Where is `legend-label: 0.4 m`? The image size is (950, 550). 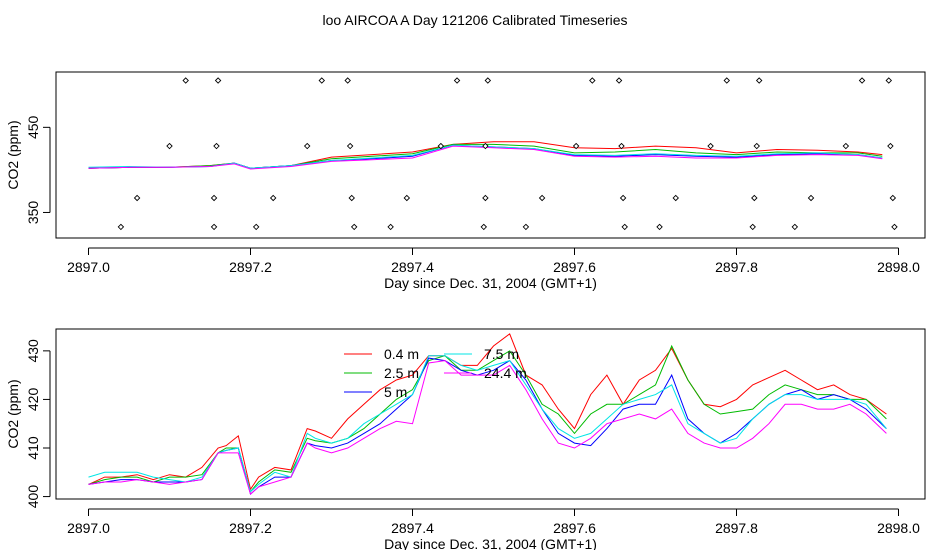 legend-label: 0.4 m is located at coordinates (401, 354).